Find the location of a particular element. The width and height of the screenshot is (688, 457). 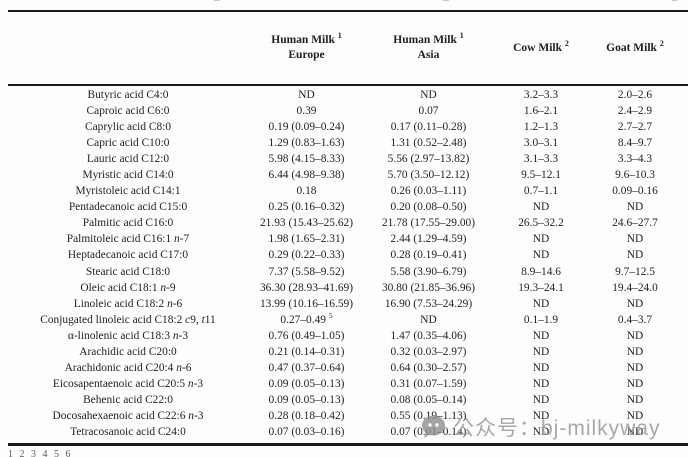

fatty-acid-name: Behenic acid C22:0 is located at coordinates (128, 399).